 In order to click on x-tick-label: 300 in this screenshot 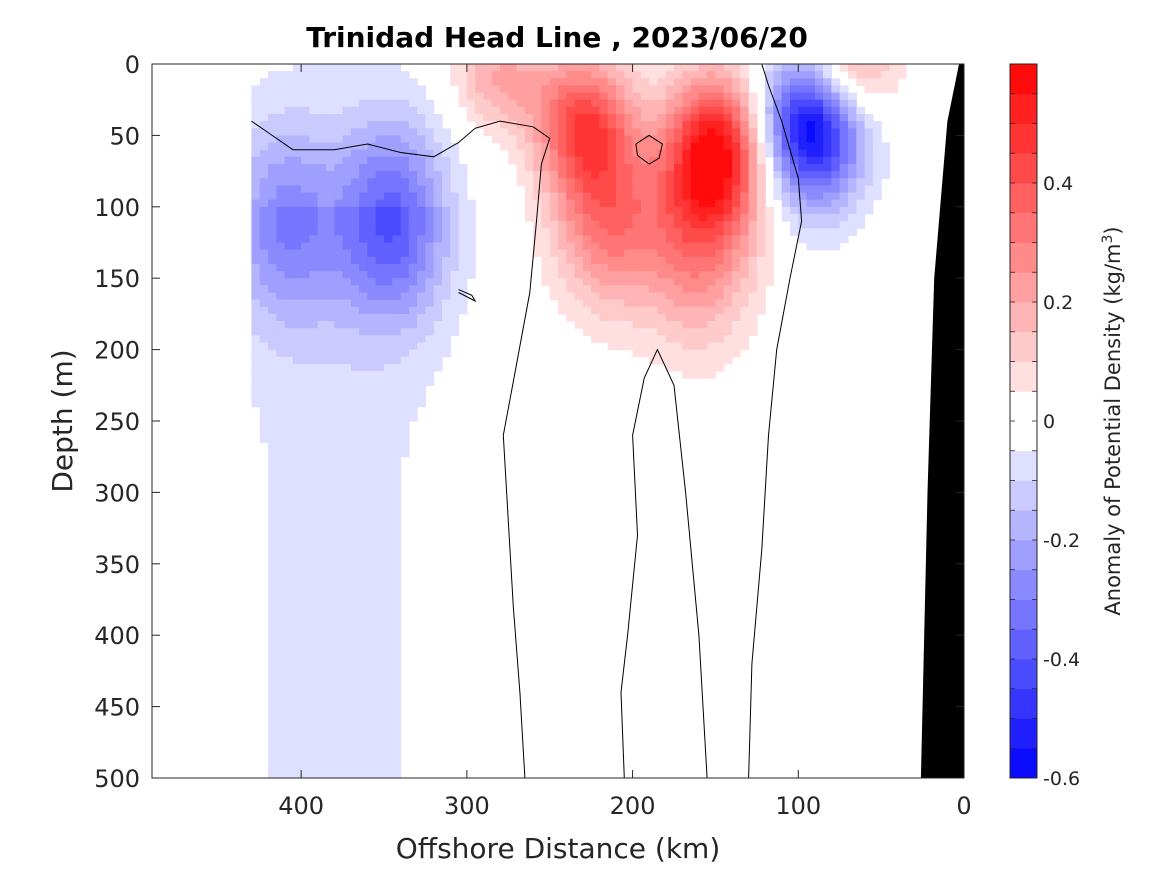, I will do `click(467, 806)`.